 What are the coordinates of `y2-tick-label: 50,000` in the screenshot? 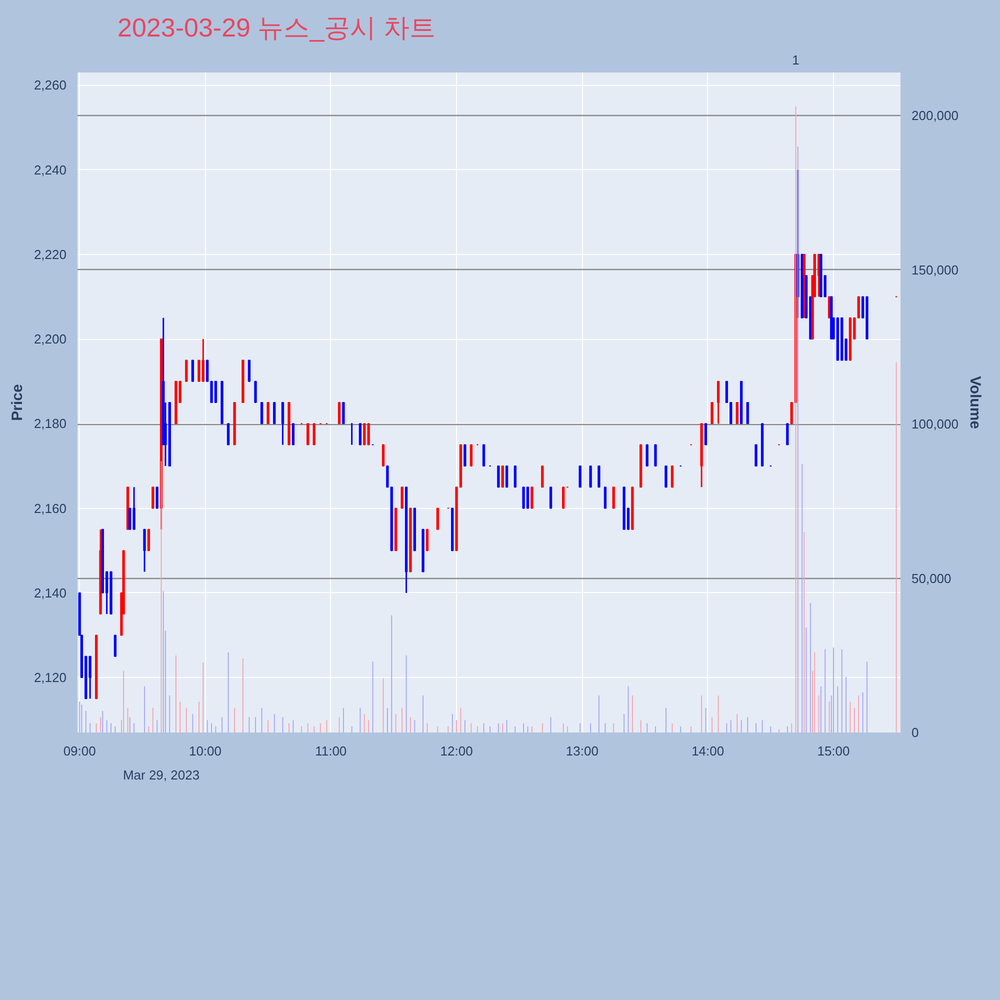 It's located at (932, 578).